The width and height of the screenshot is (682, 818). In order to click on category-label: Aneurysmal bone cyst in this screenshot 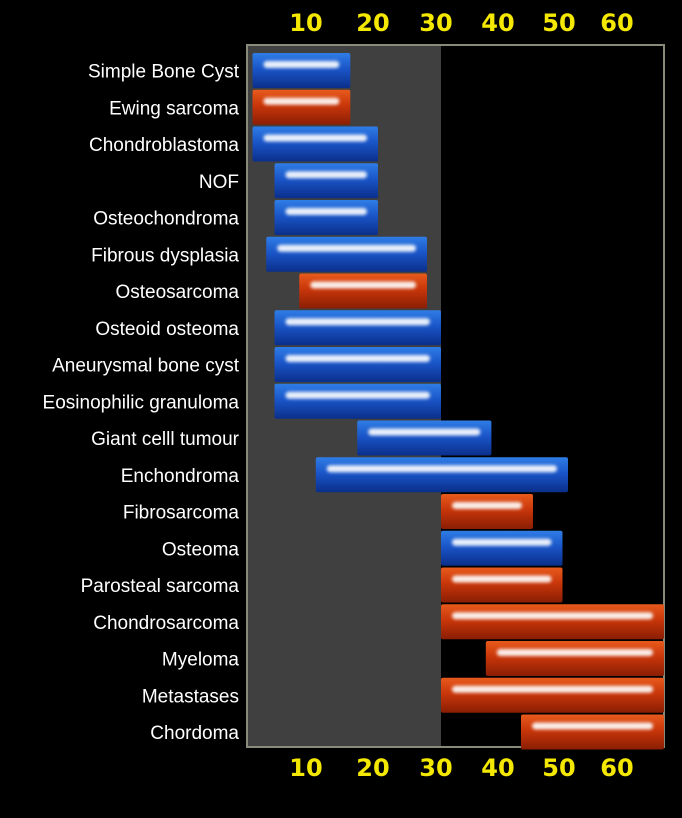, I will do `click(146, 366)`.